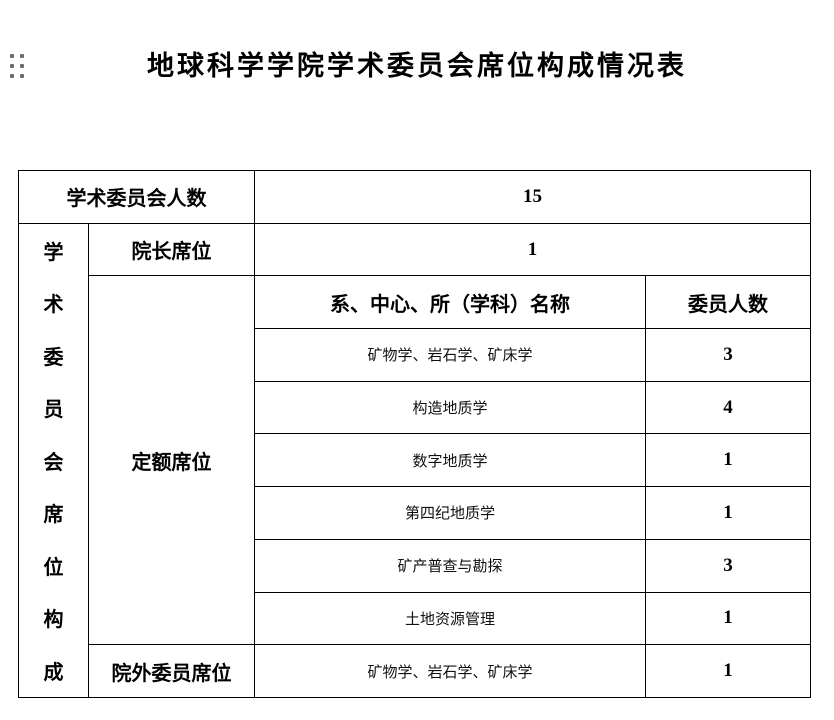  Describe the element at coordinates (728, 671) in the screenshot. I see `external-seat-value: 1` at that location.